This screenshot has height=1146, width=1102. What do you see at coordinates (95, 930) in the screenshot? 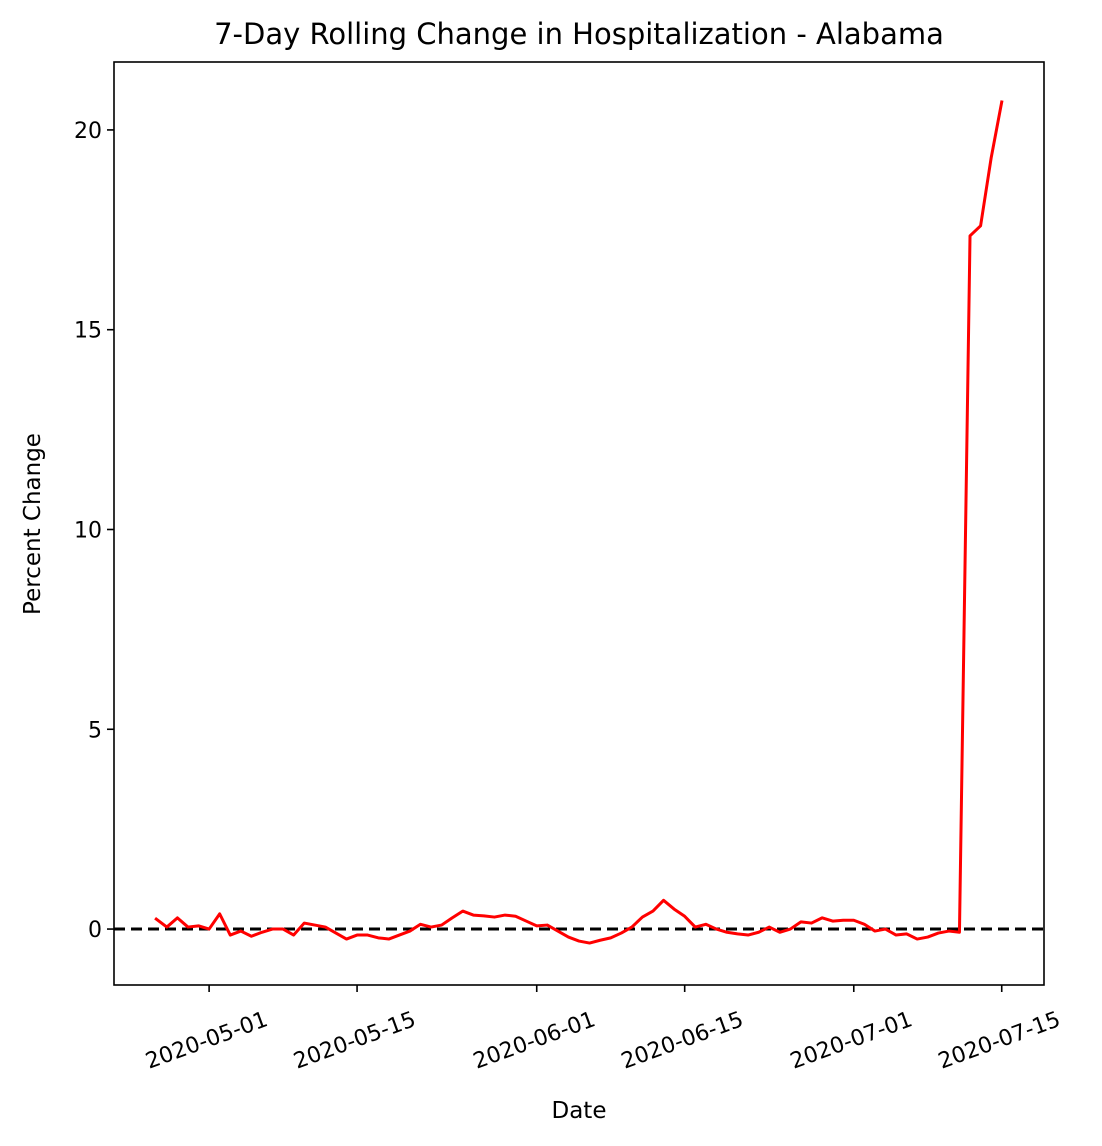
I see `y-tick-label: 0` at bounding box center [95, 930].